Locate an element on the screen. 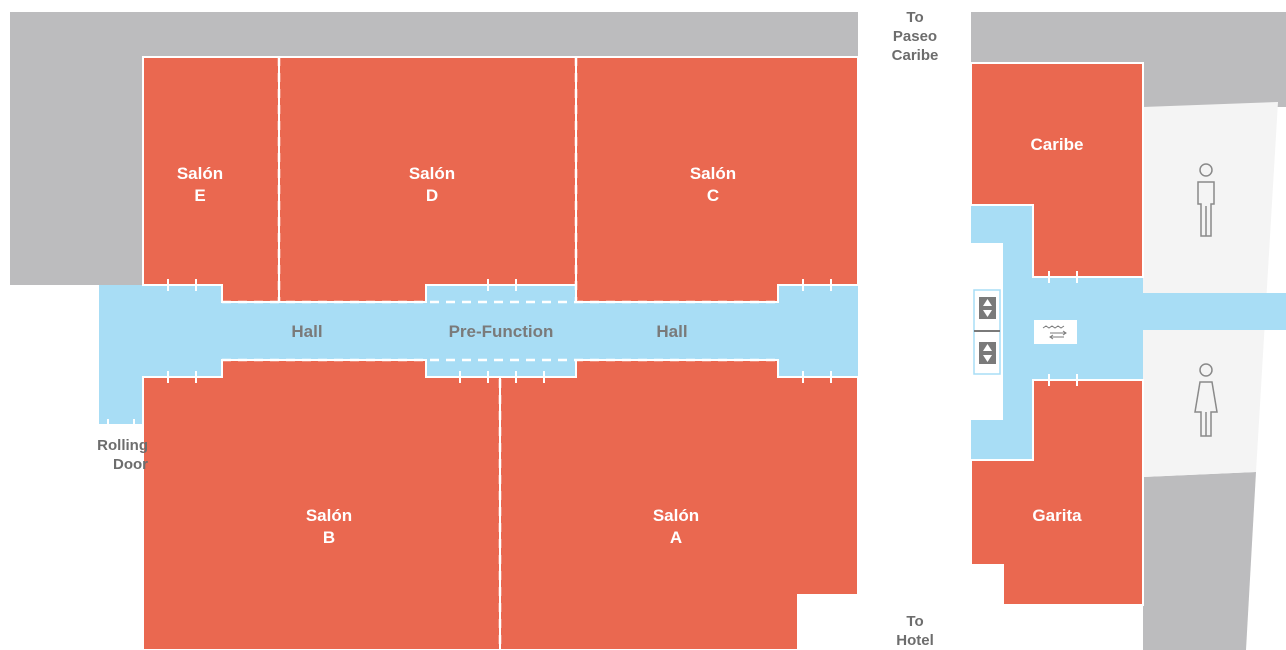 The width and height of the screenshot is (1286, 650). caribe-room is located at coordinates (1057, 170).